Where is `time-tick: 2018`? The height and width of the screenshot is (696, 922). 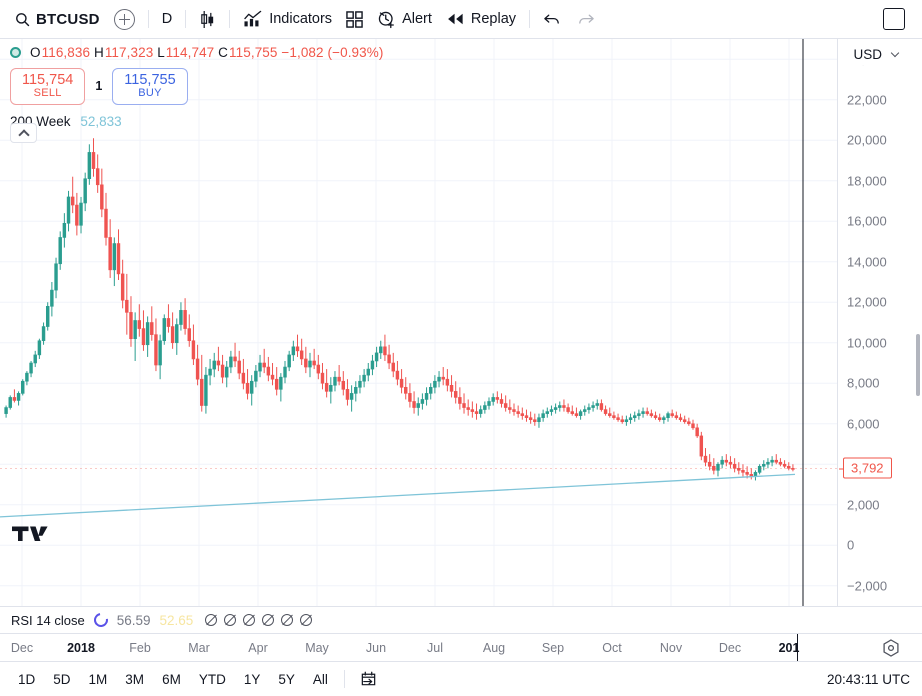 time-tick: 2018 is located at coordinates (81, 647).